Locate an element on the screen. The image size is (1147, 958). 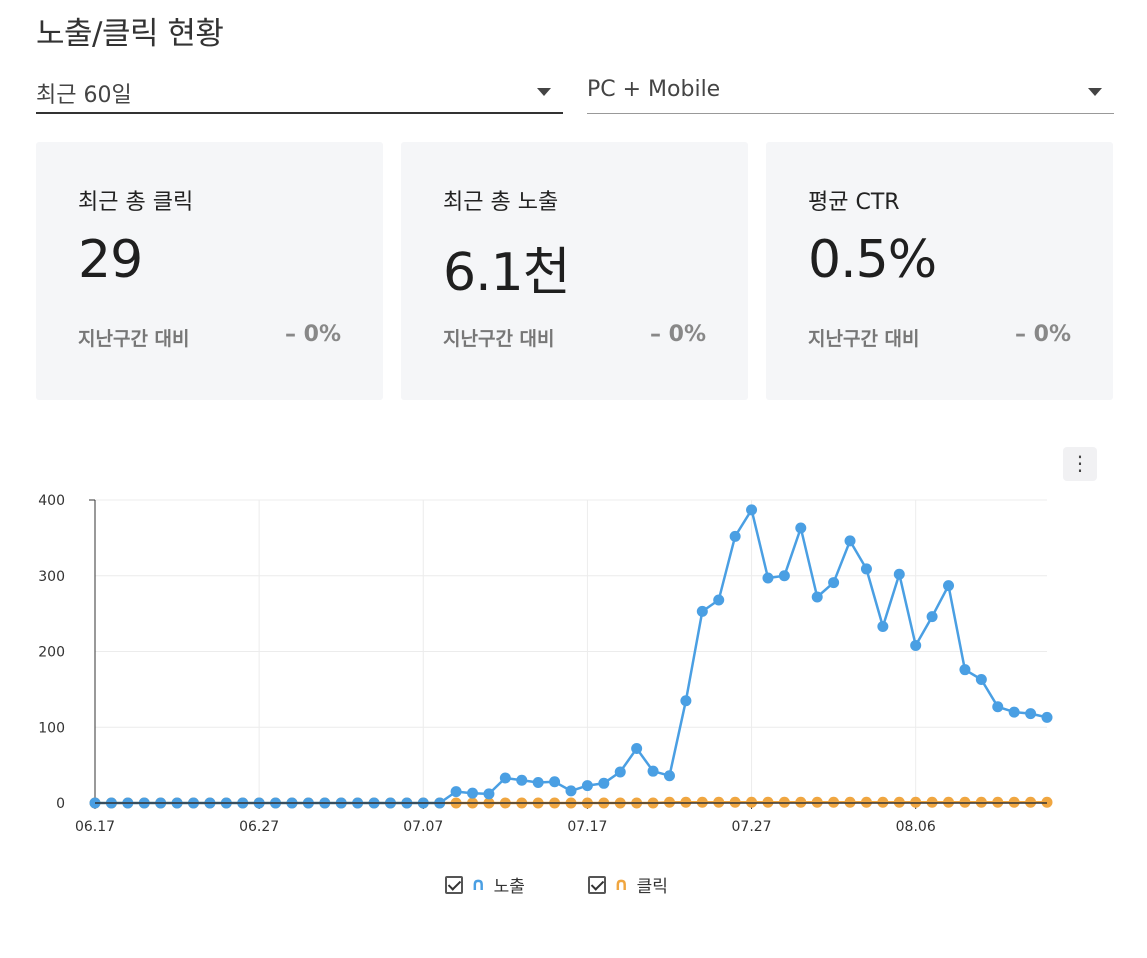
total-clicks-card: 최근 총 클릭 29 지난구간 대비 – 0% is located at coordinates (209, 271).